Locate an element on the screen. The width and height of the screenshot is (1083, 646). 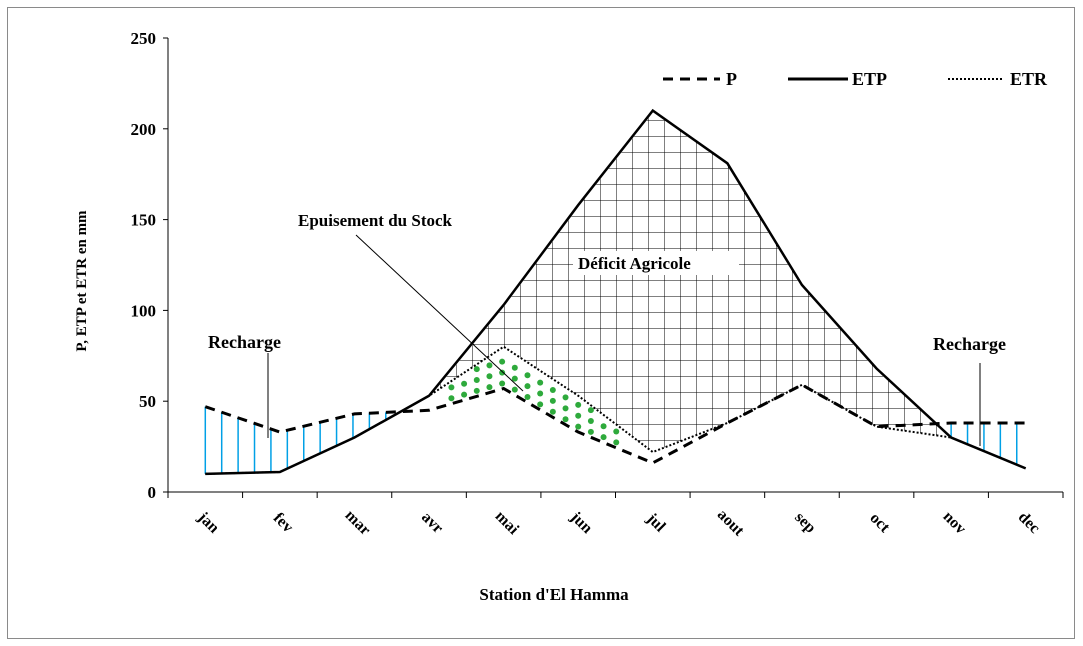
y-axis-label: P, ETP et ETR en mm is located at coordinates (82, 281).